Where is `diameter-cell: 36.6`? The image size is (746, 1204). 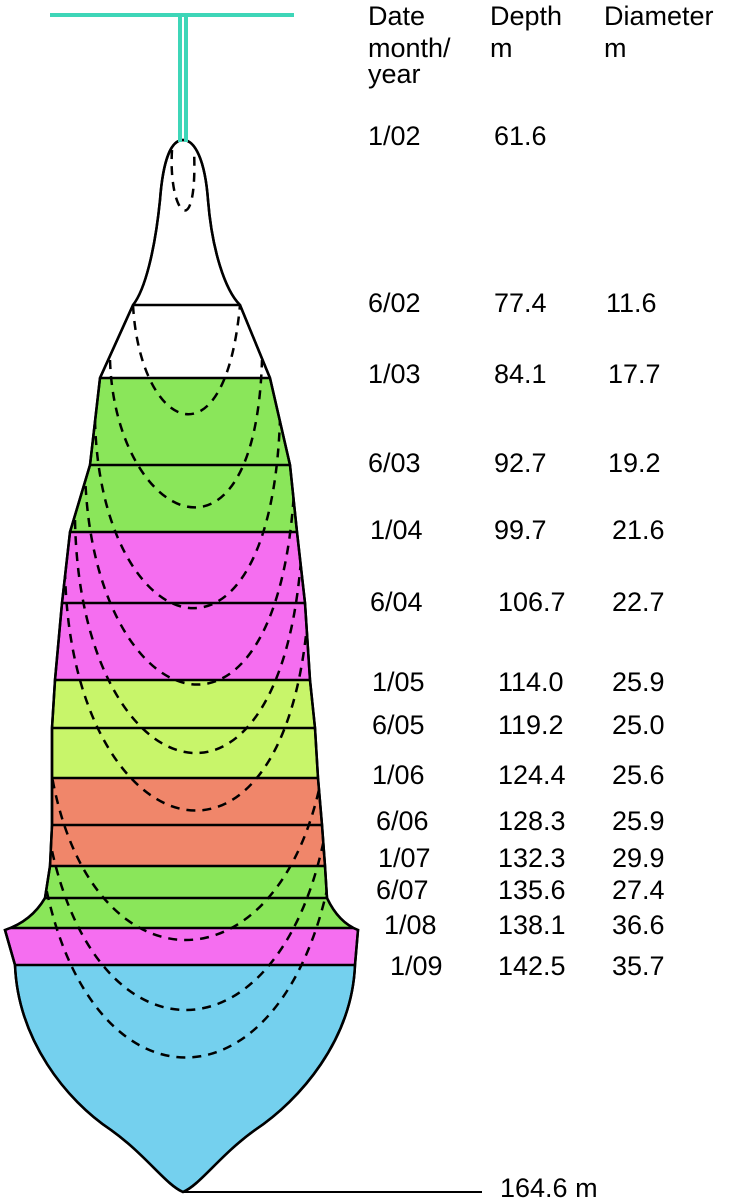
diameter-cell: 36.6 is located at coordinates (638, 925).